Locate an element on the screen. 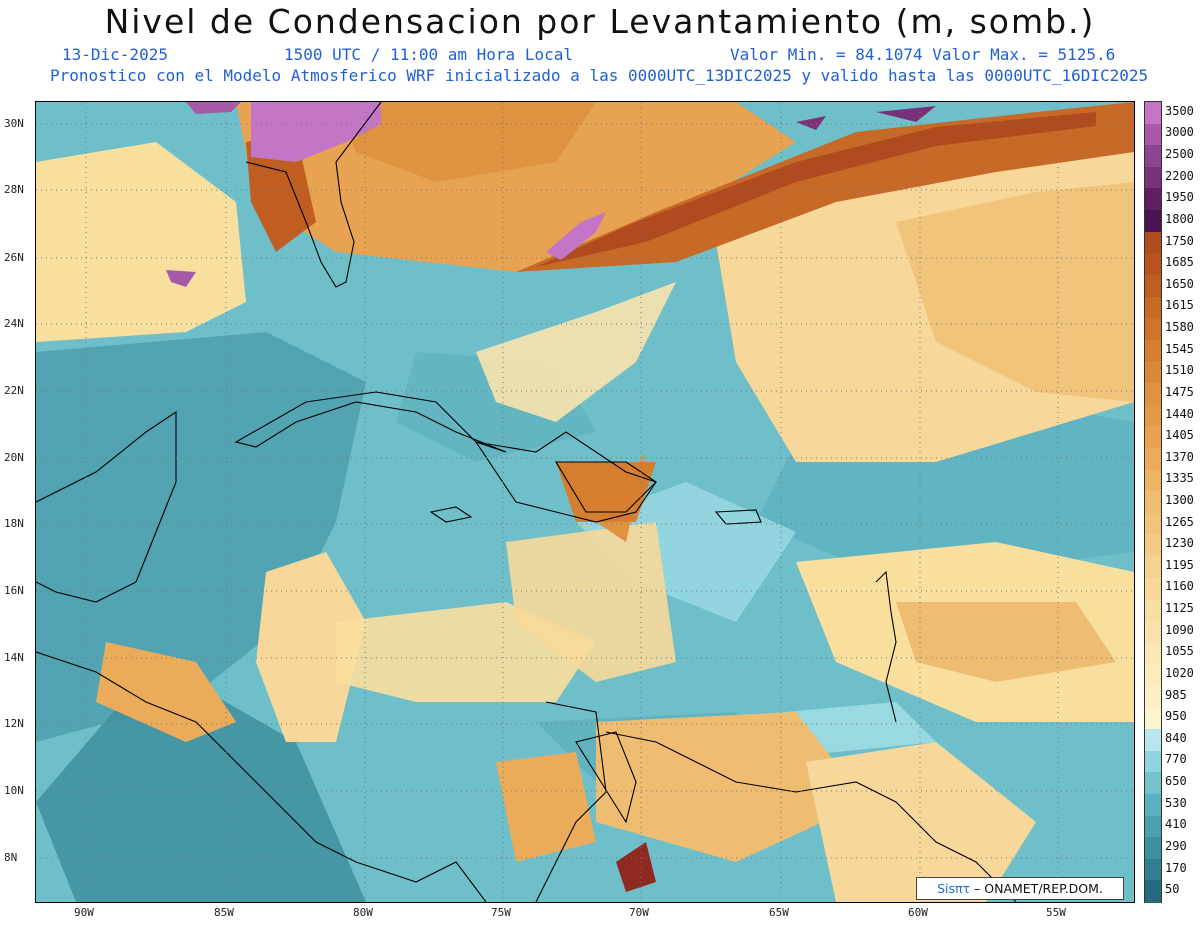  color-scale-label: 1090 is located at coordinates (1179, 629).